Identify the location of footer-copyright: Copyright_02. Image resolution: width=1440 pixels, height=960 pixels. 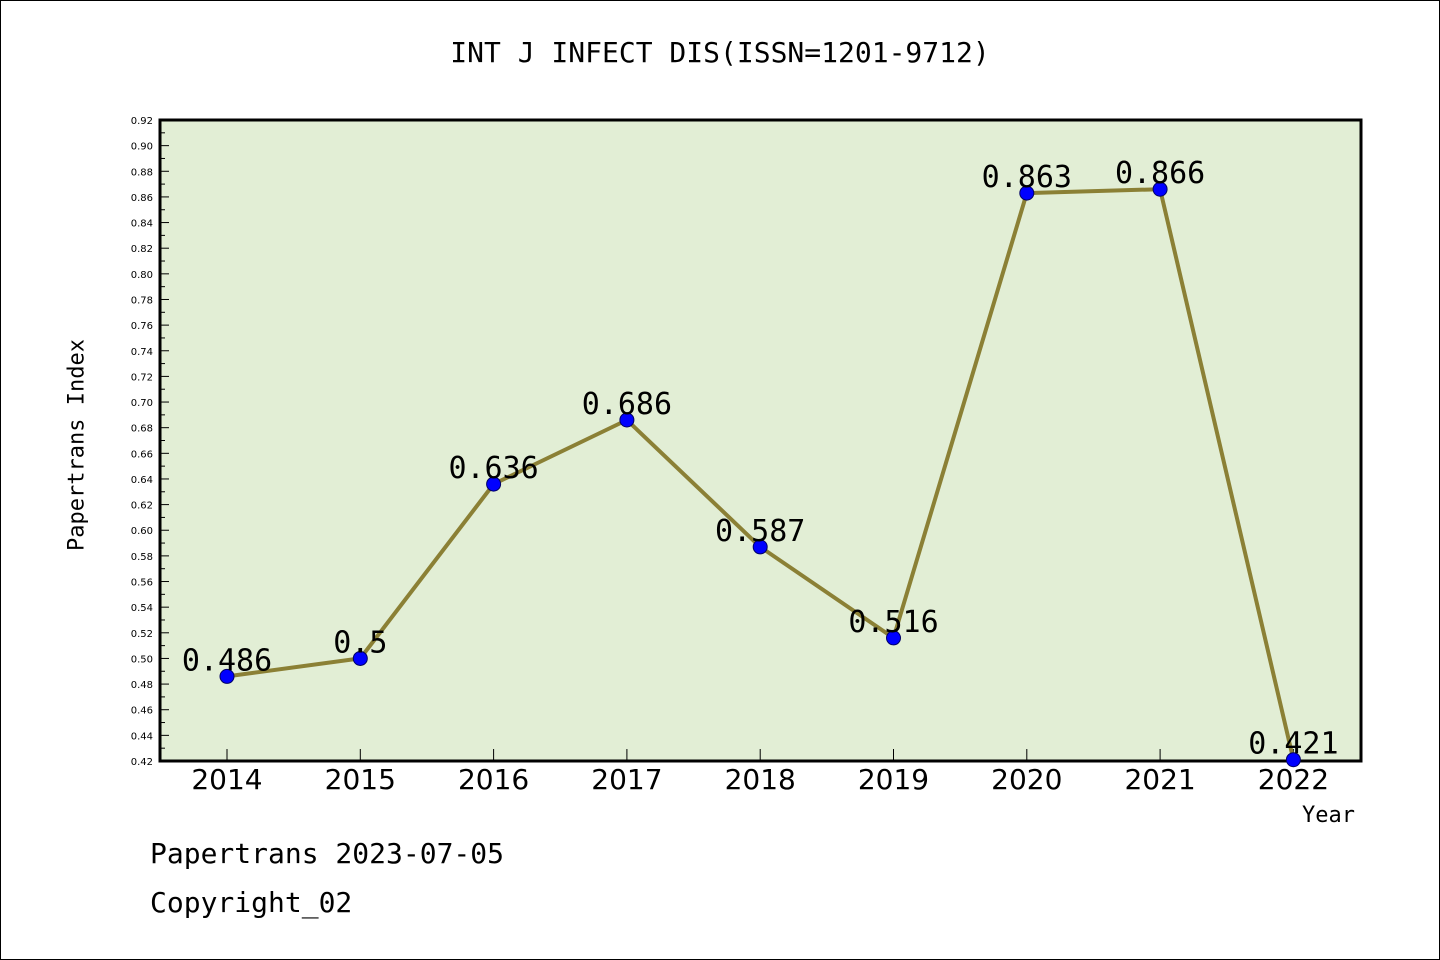
(251, 902).